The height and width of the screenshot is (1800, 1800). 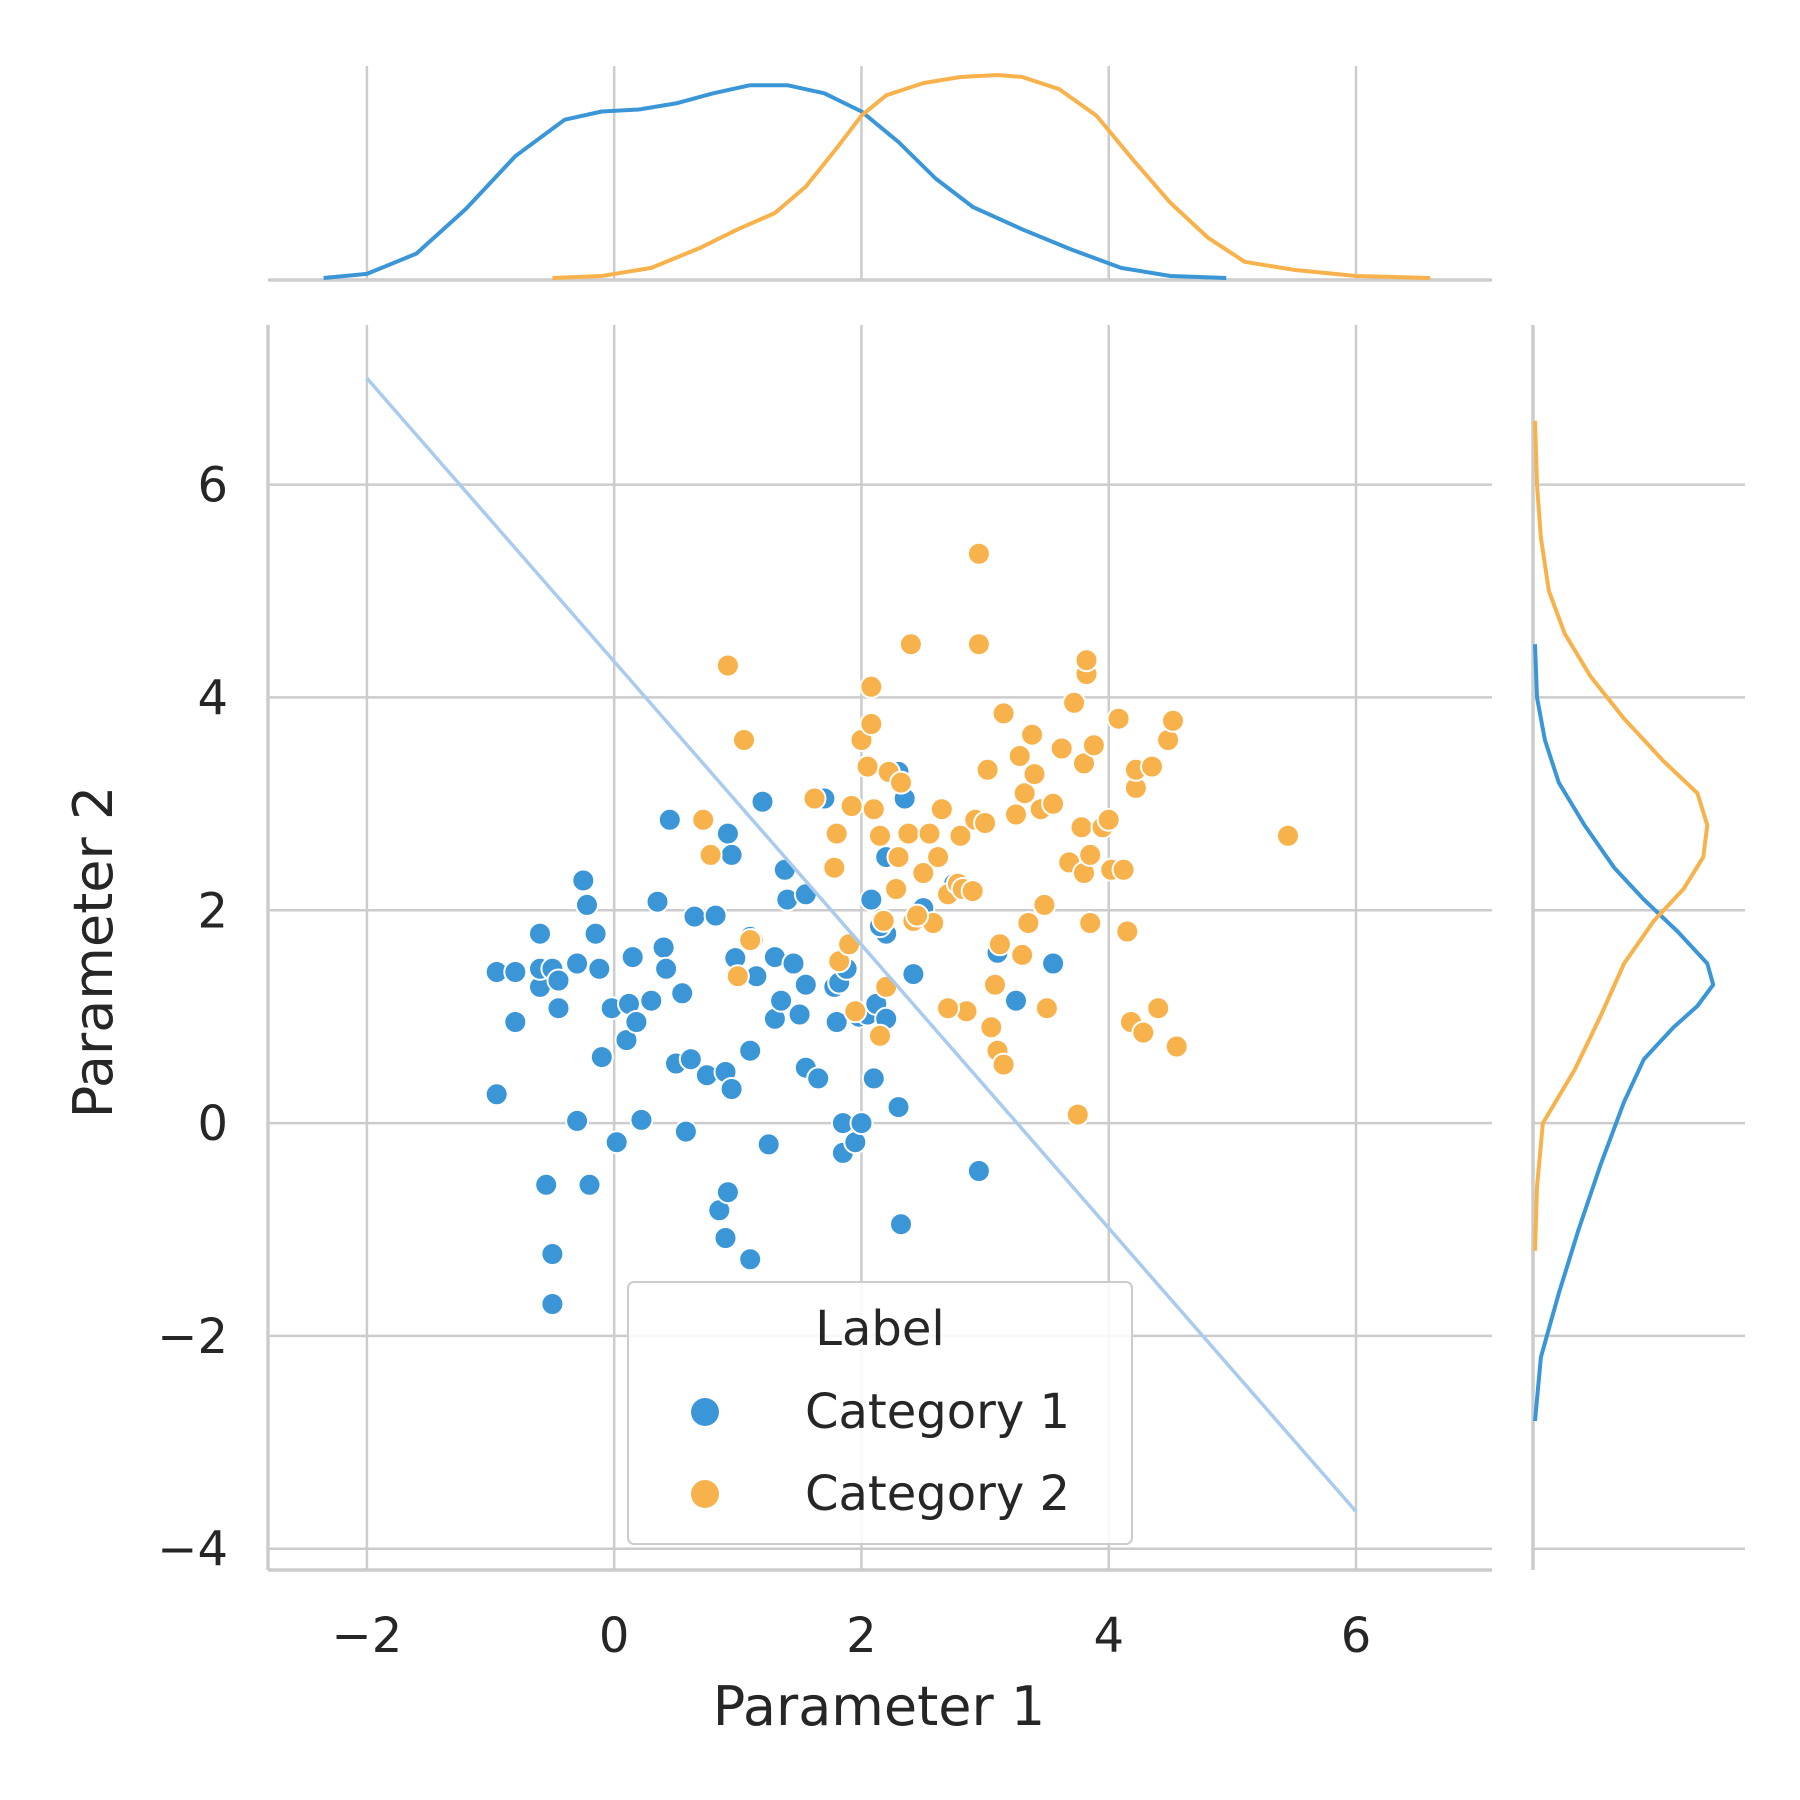 I want to click on top-marginal-grid, so click(x=861, y=173).